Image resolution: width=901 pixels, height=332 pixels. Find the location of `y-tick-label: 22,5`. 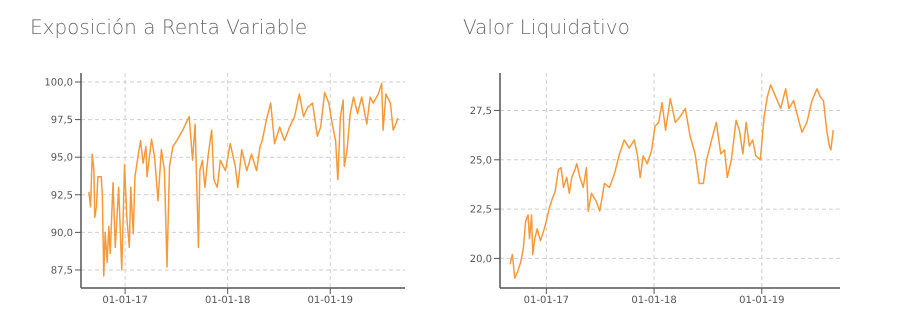

y-tick-label: 22,5 is located at coordinates (481, 210).